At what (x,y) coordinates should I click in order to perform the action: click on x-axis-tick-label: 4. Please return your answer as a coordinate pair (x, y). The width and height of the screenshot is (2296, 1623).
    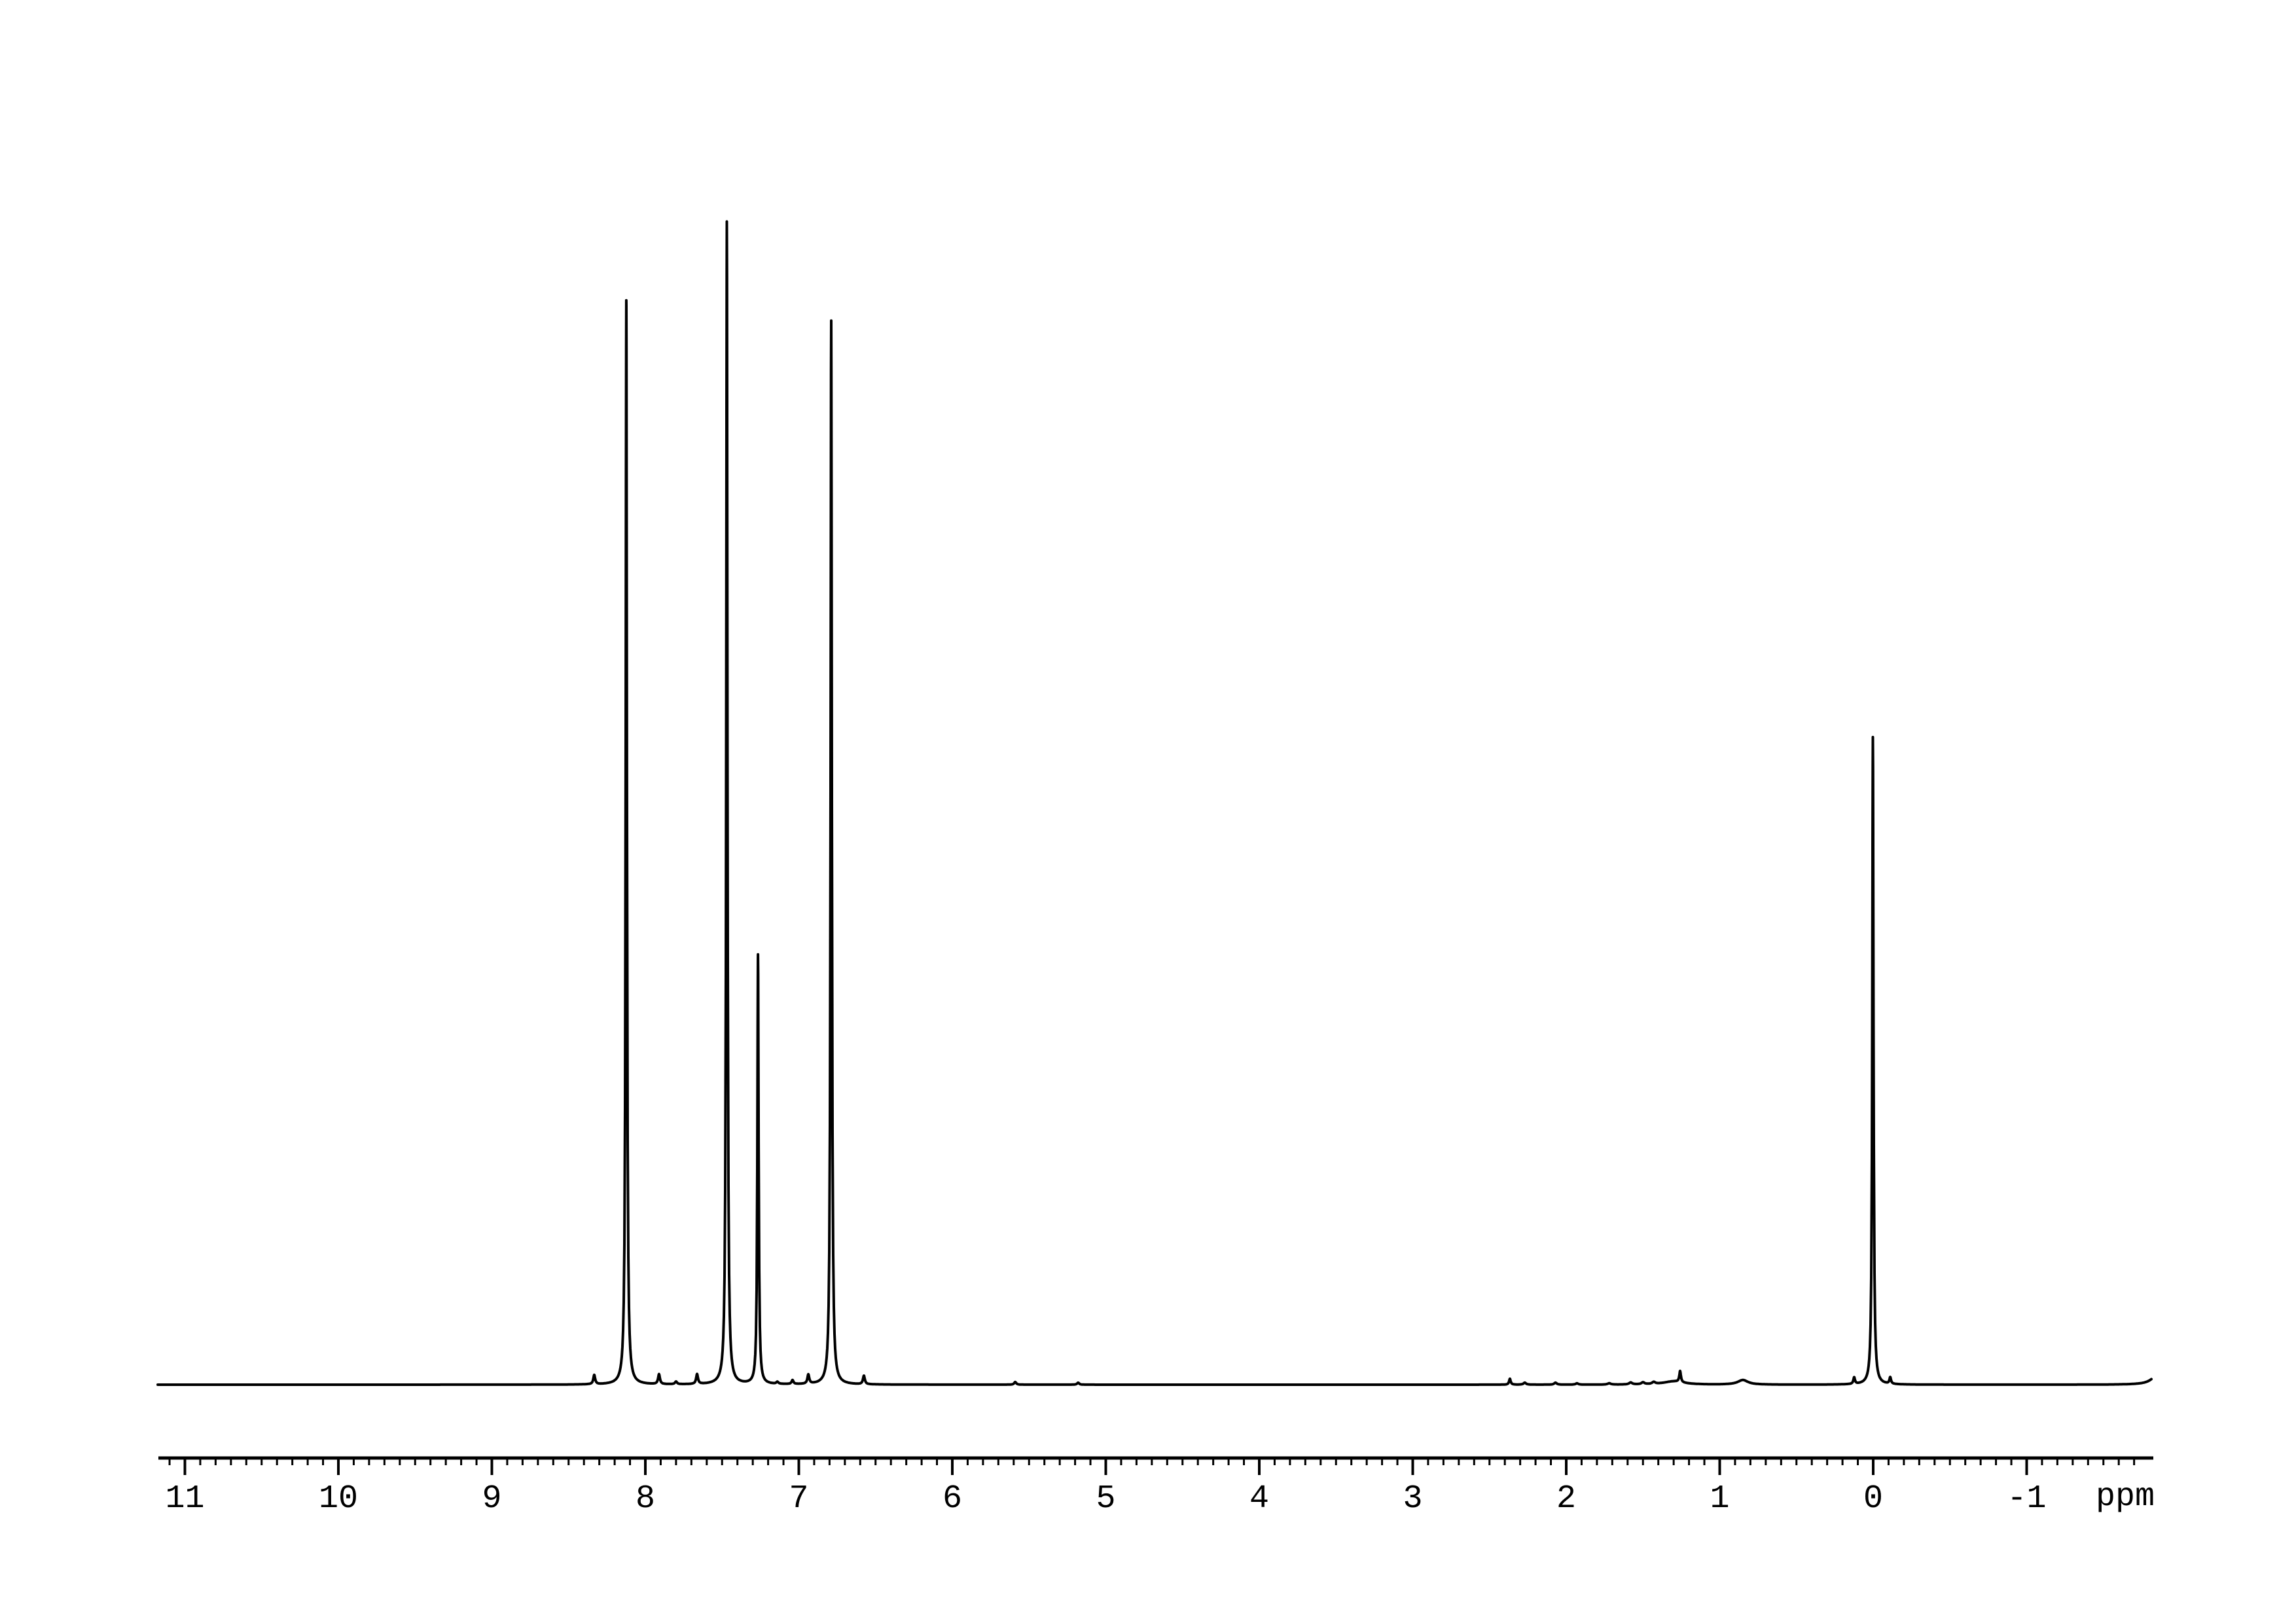
    Looking at the image, I should click on (1259, 1499).